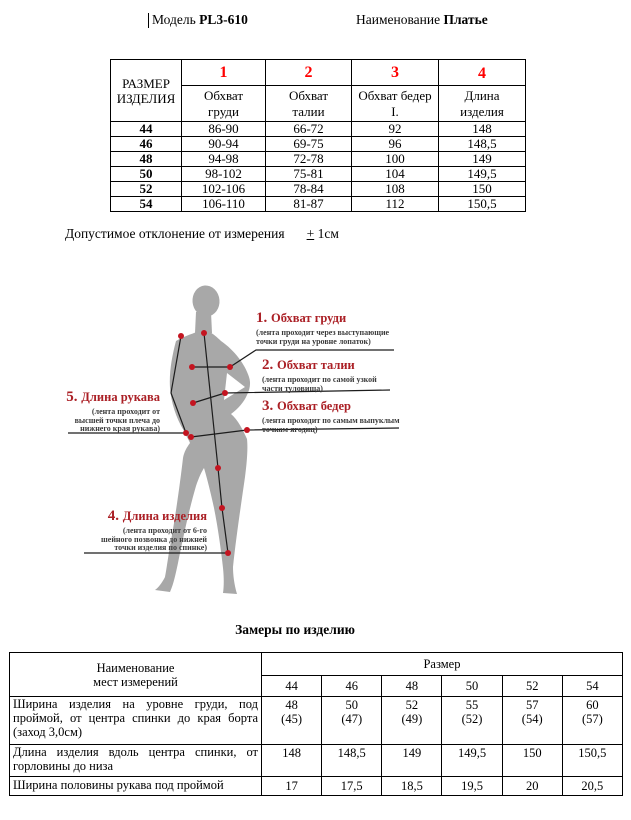 The image size is (631, 820). I want to click on size-table-row: 50 98-102 75-81 104 149,5, so click(318, 174).